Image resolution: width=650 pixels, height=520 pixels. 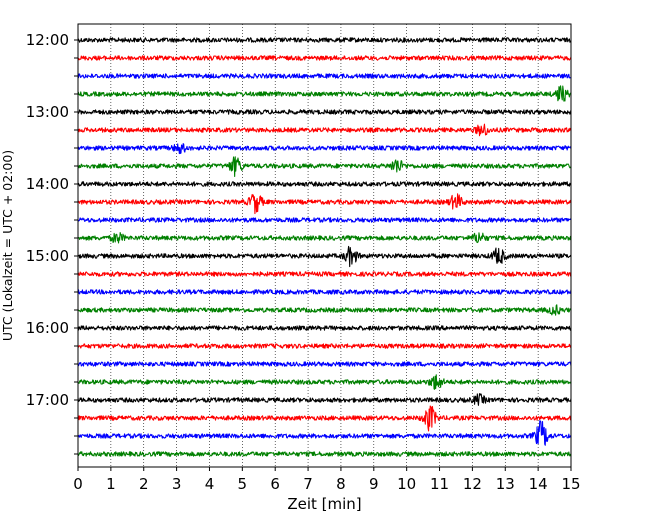 What do you see at coordinates (47, 328) in the screenshot?
I see `y-tick-label: 16:00` at bounding box center [47, 328].